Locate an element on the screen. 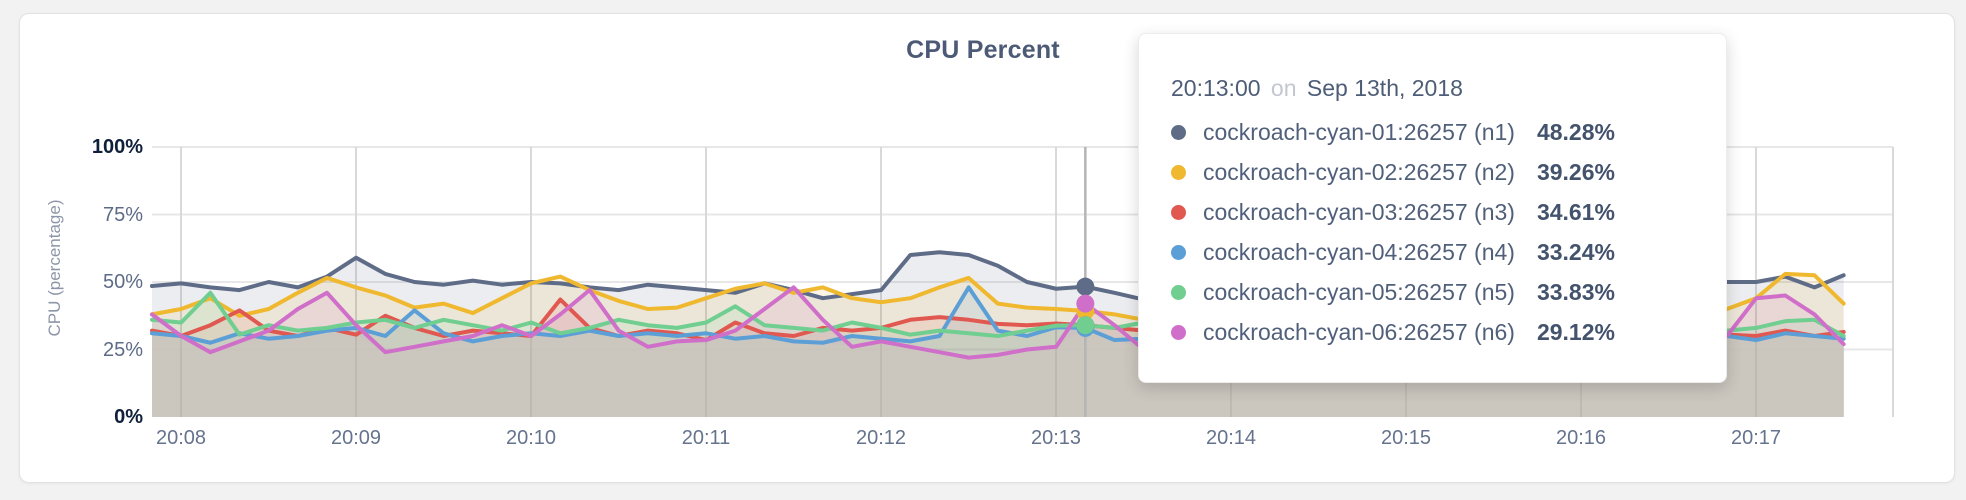 The height and width of the screenshot is (500, 1966). tooltip-row: cockroach-cyan-06:26257 (n6) 29.12% is located at coordinates (1431, 332).